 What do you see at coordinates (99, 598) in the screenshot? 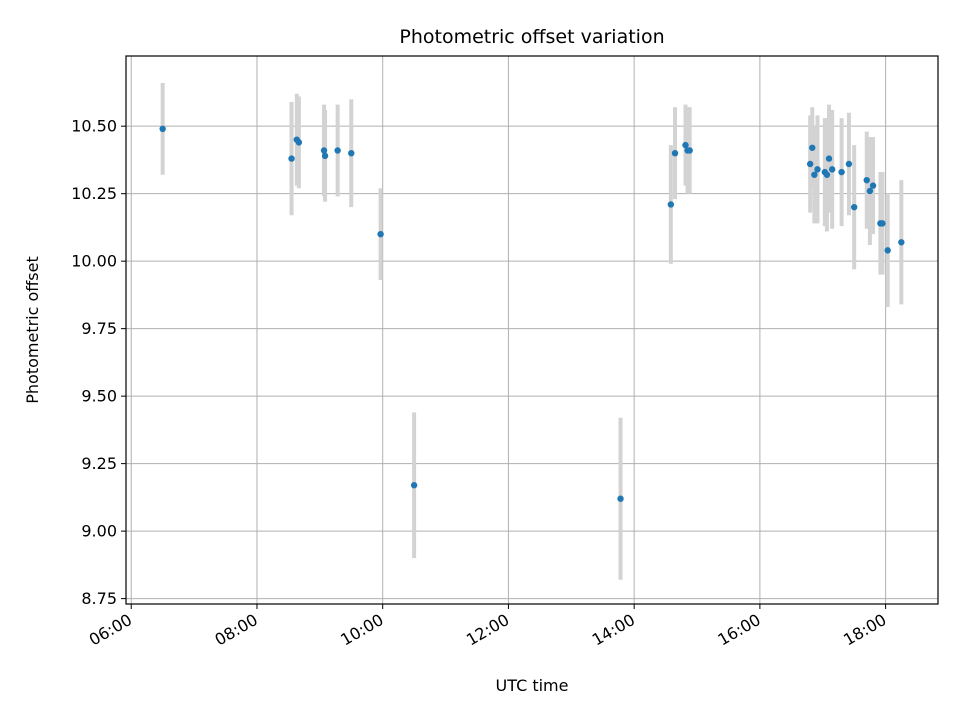
I see `y-tick-label: 8.75` at bounding box center [99, 598].